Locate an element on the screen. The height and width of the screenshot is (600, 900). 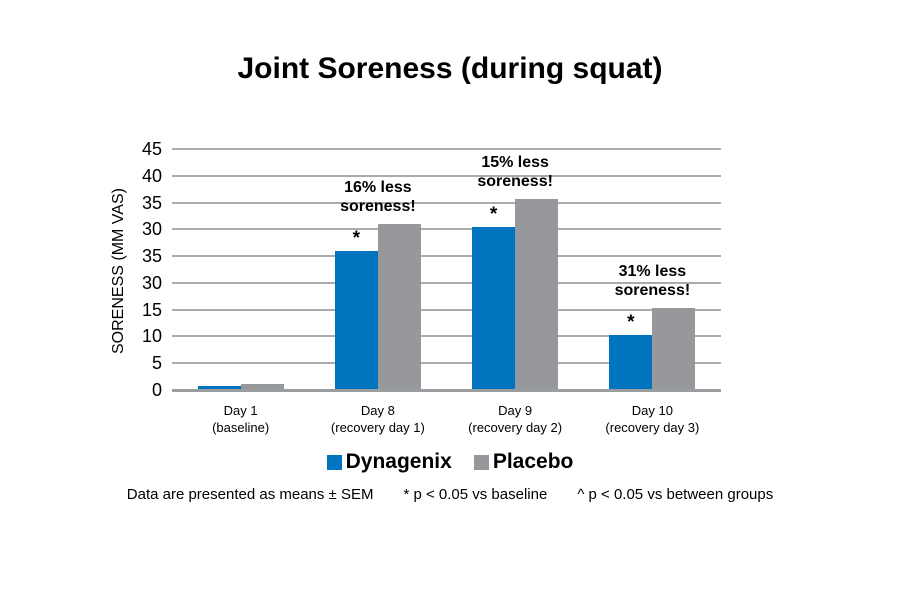
bar-dynagenix-day10 is located at coordinates (631, 363).